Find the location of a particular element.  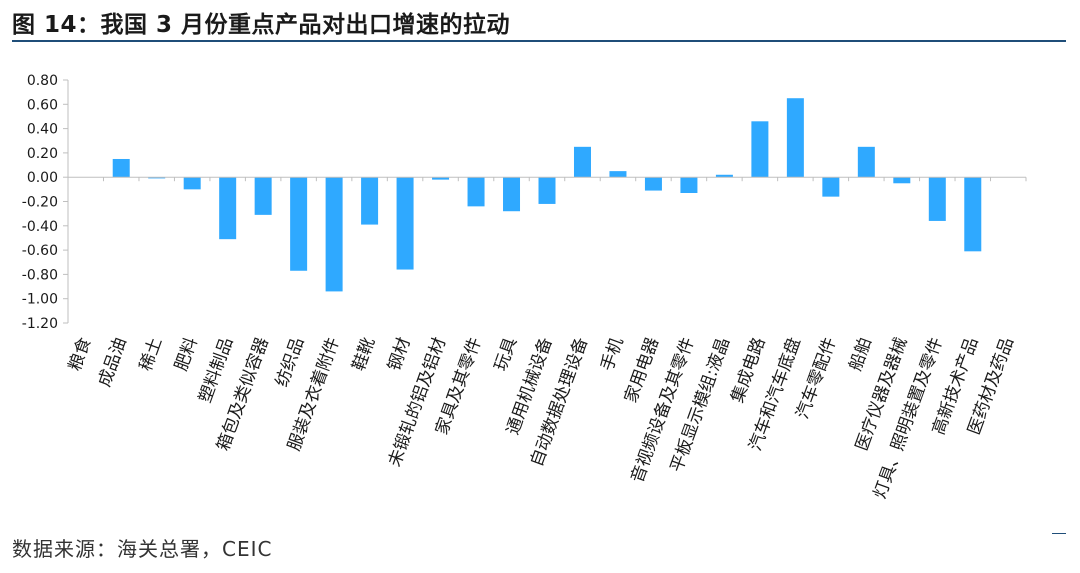

x-tick-label: 家用电器 is located at coordinates (642, 370).